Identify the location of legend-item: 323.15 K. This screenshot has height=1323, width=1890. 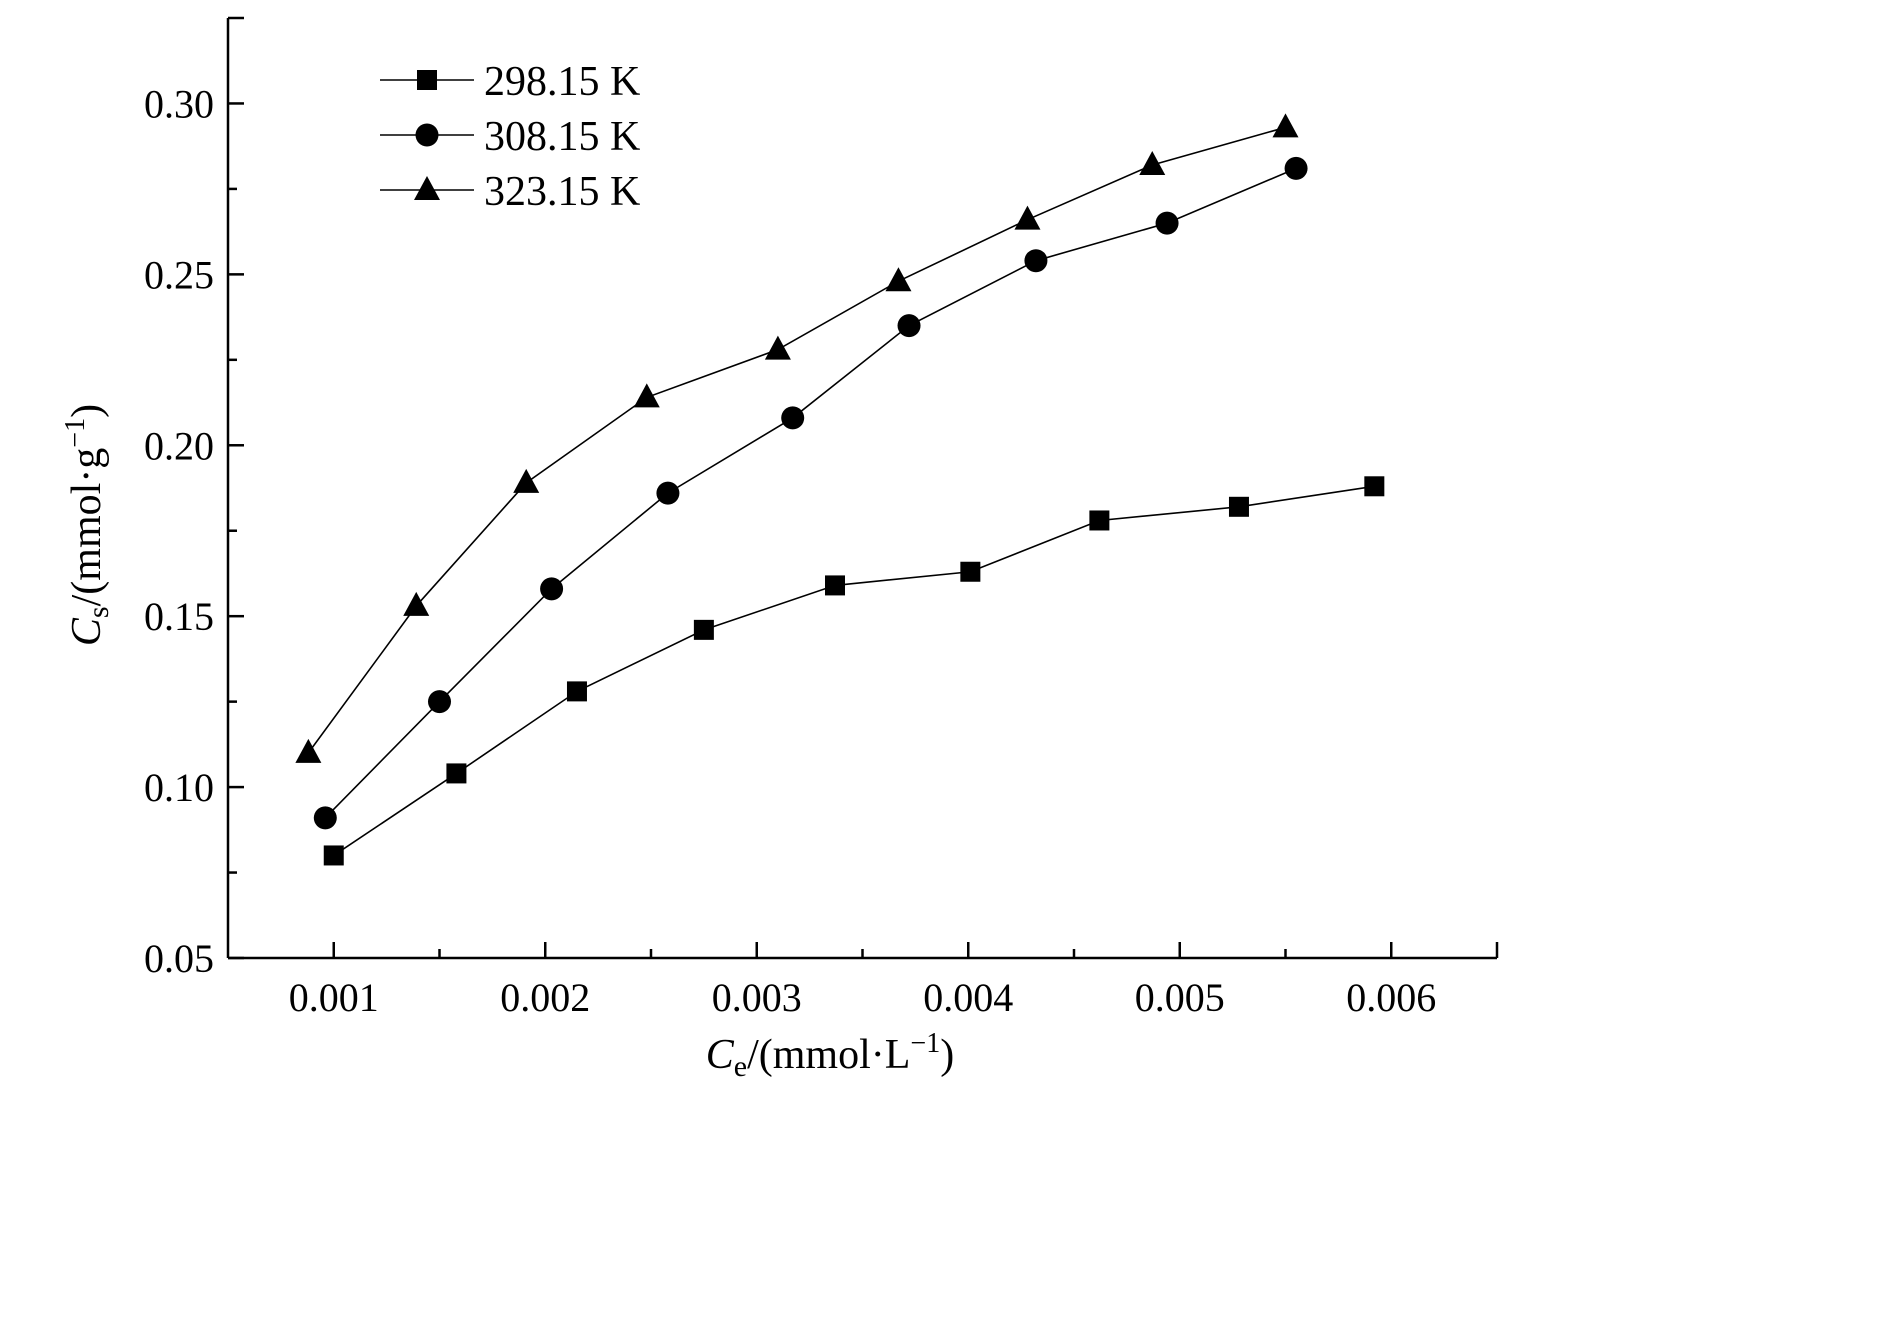
(510, 192).